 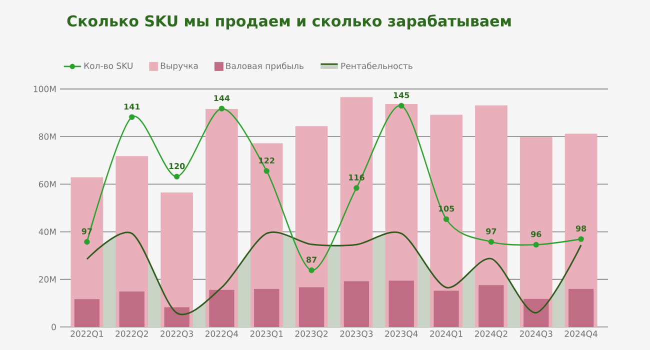 What do you see at coordinates (177, 166) in the screenshot?
I see `data-label: 120` at bounding box center [177, 166].